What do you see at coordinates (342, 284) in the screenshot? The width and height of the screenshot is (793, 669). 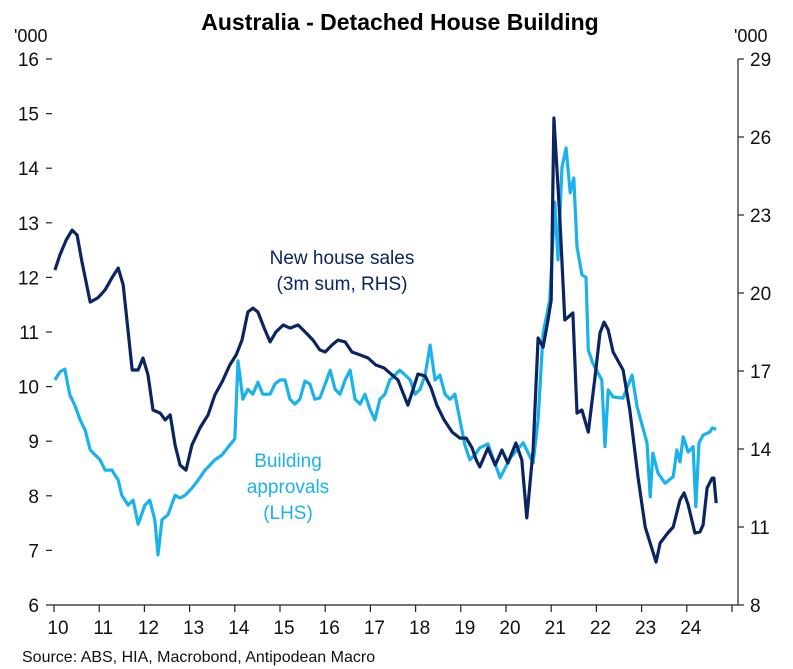 I see `sales-label-line2: (3m sum, RHS)` at bounding box center [342, 284].